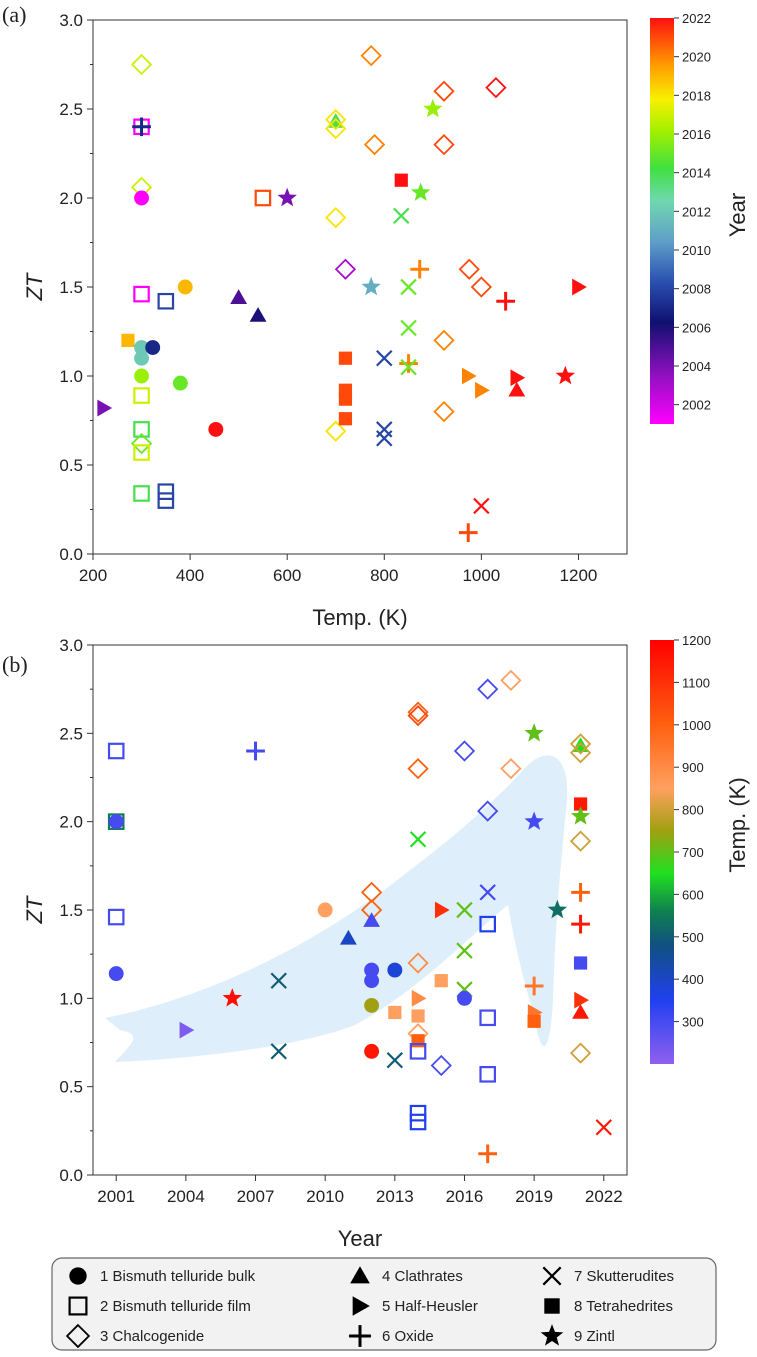 This screenshot has width=757, height=1357. I want to click on x-tick-label: 1000, so click(481, 575).